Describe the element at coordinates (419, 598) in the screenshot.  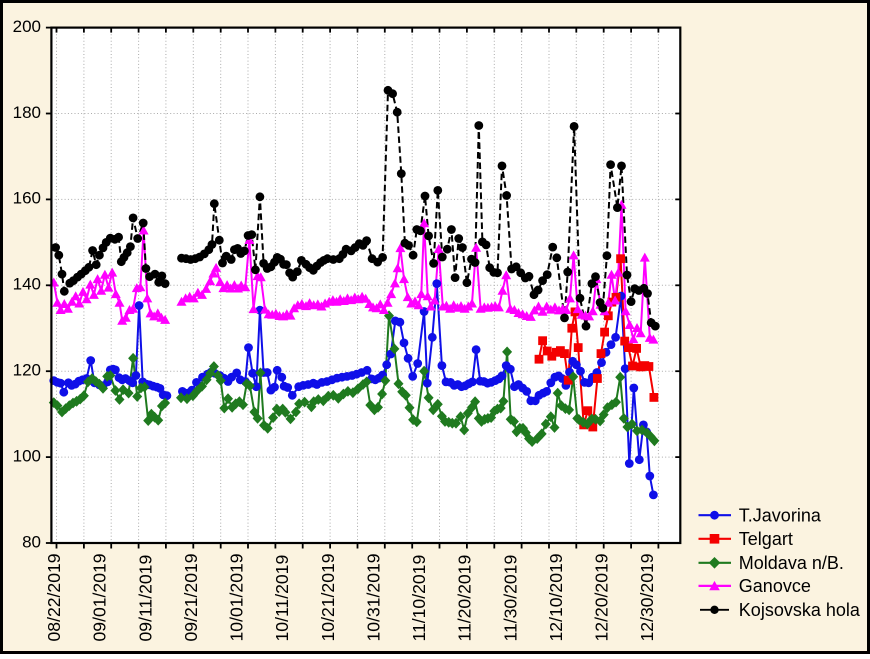
I see `svg-text: 11/10/2019` at that location.